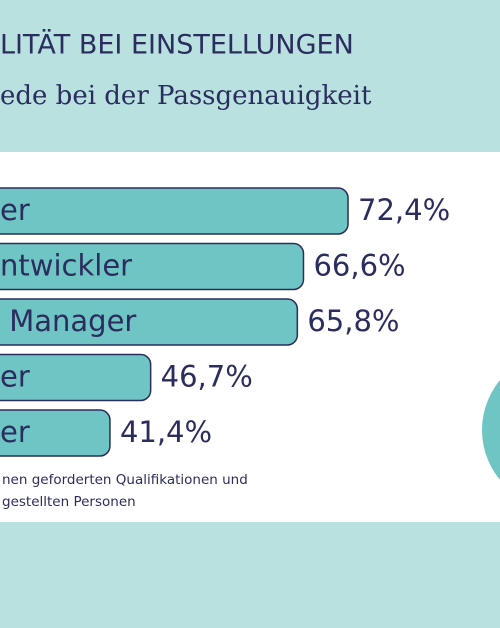 This screenshot has height=628, width=500. I want to click on chart-title: LITÄT BEI EINSTELLUNGEN, so click(177, 45).